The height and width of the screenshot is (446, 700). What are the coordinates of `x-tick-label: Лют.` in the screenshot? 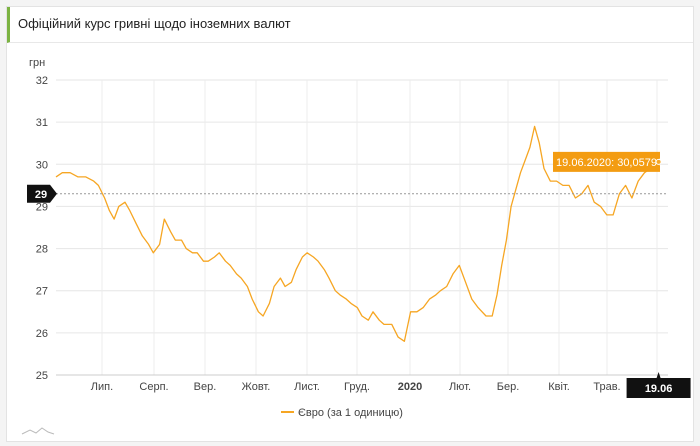 It's located at (460, 387).